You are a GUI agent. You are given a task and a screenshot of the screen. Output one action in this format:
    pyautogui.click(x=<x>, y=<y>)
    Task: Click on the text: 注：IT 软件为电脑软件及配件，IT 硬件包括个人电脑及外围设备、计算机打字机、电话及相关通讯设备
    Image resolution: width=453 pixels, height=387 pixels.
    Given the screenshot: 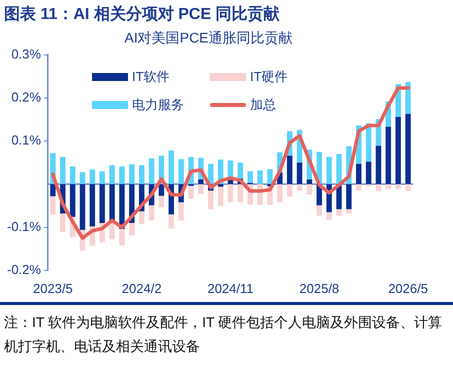 What is the action you would take?
    pyautogui.click(x=224, y=334)
    